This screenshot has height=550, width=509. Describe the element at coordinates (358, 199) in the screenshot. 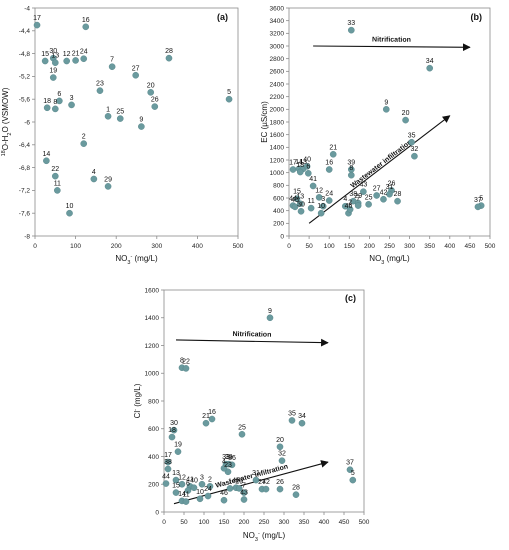

I see `point-label: 7` at that location.